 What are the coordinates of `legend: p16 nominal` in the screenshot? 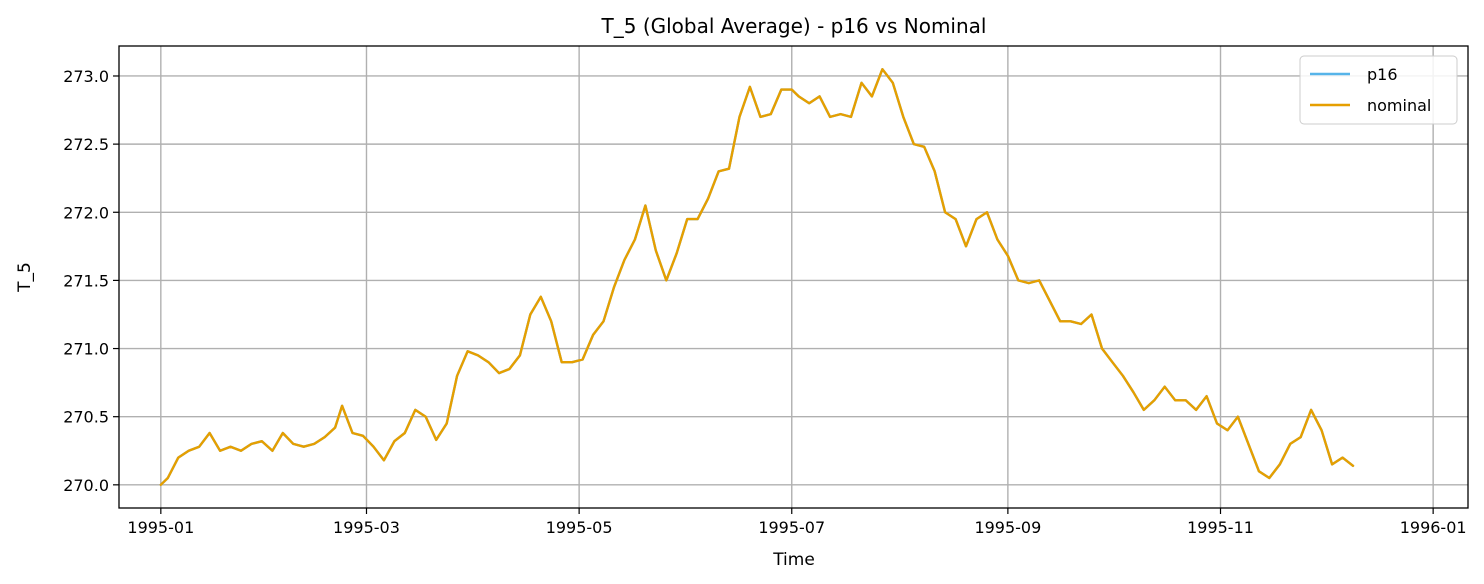 It's located at (1378, 90).